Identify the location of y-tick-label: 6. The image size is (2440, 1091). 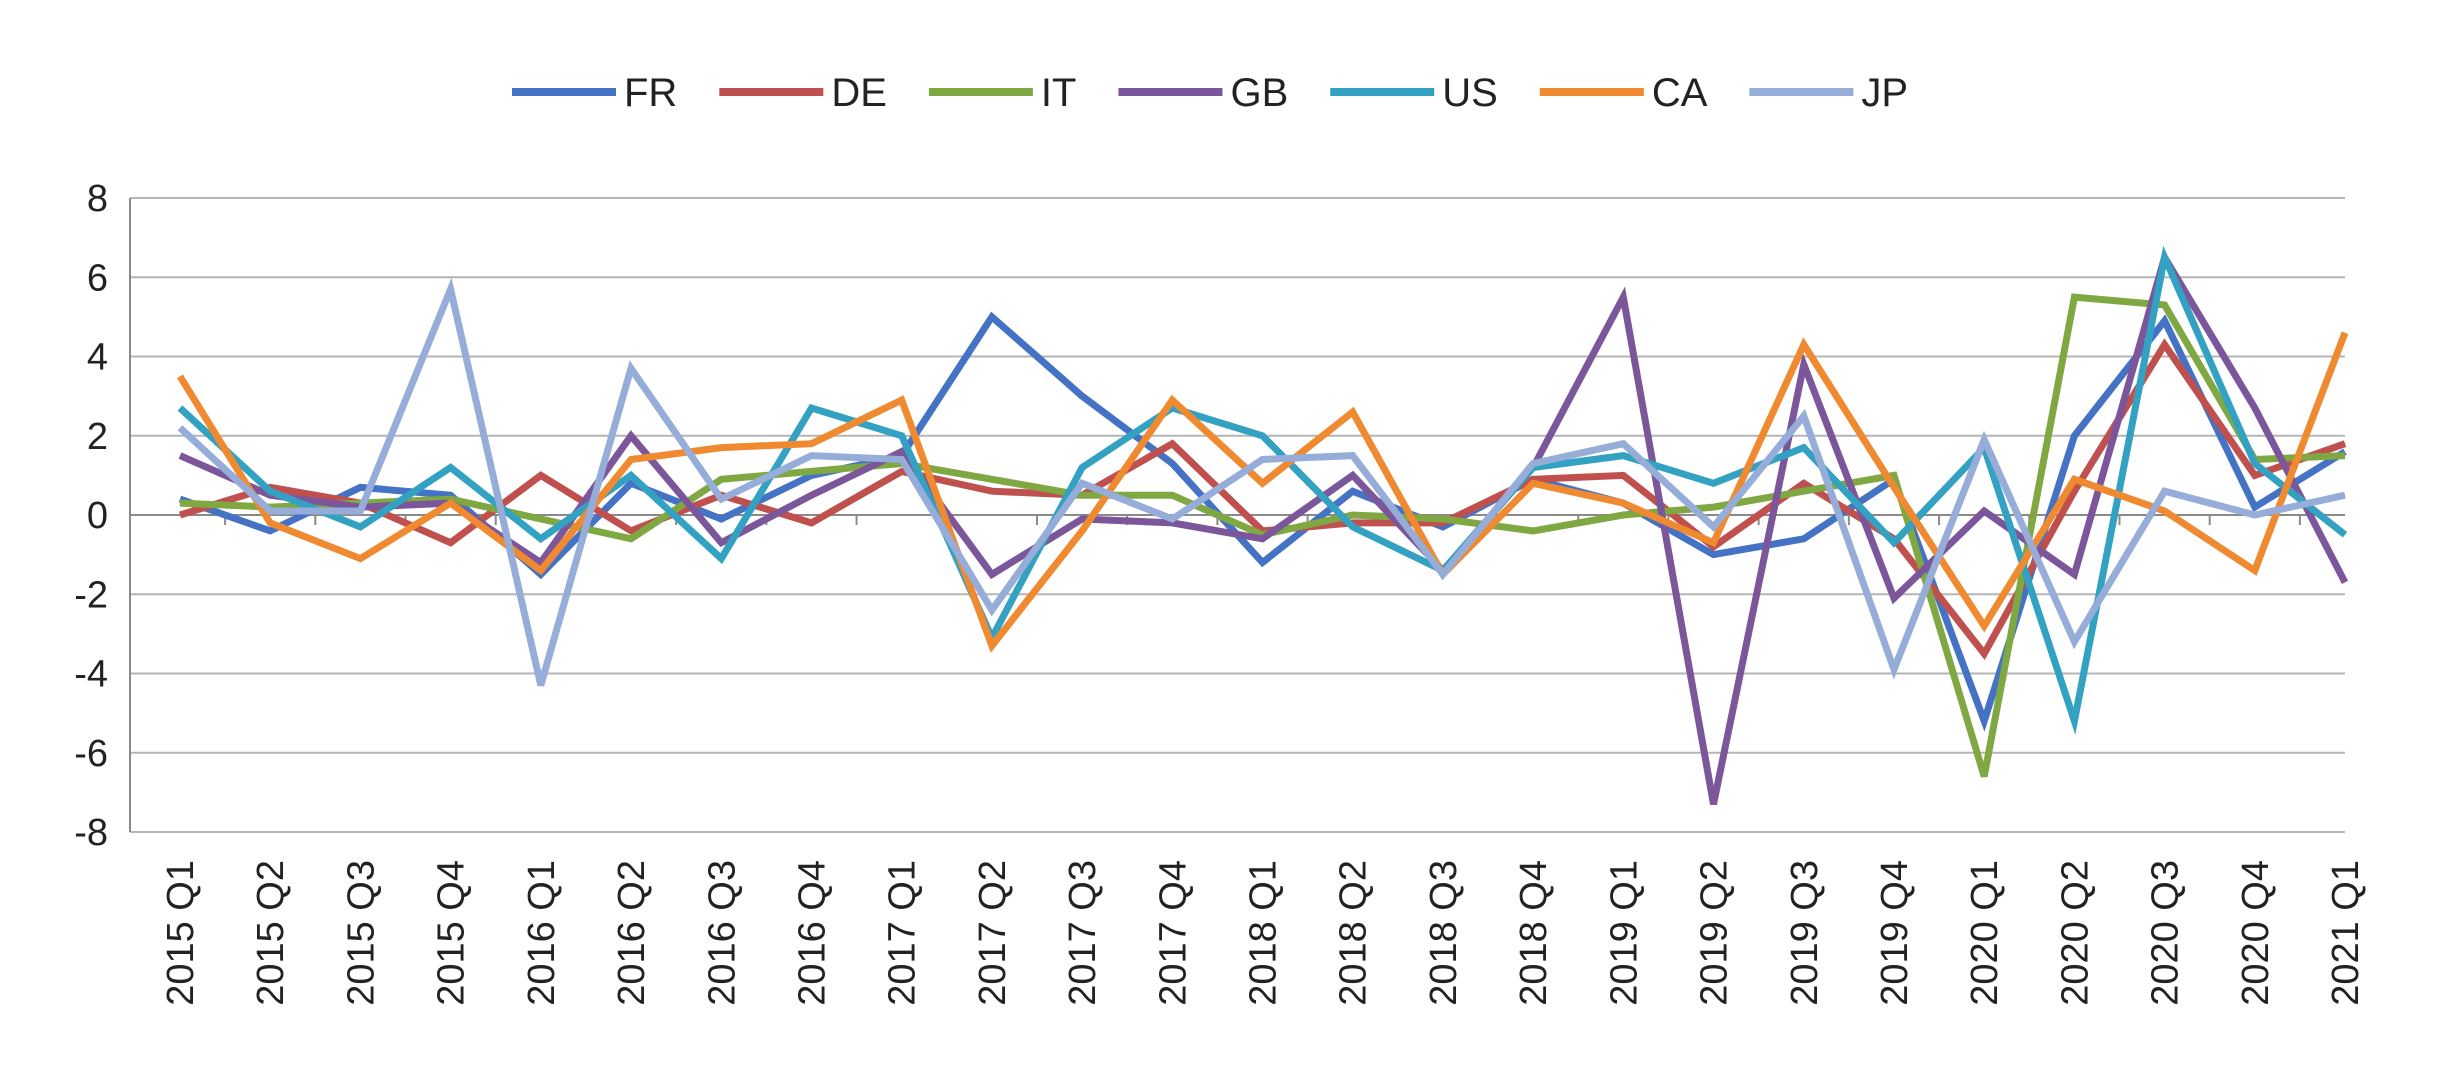
(97, 278).